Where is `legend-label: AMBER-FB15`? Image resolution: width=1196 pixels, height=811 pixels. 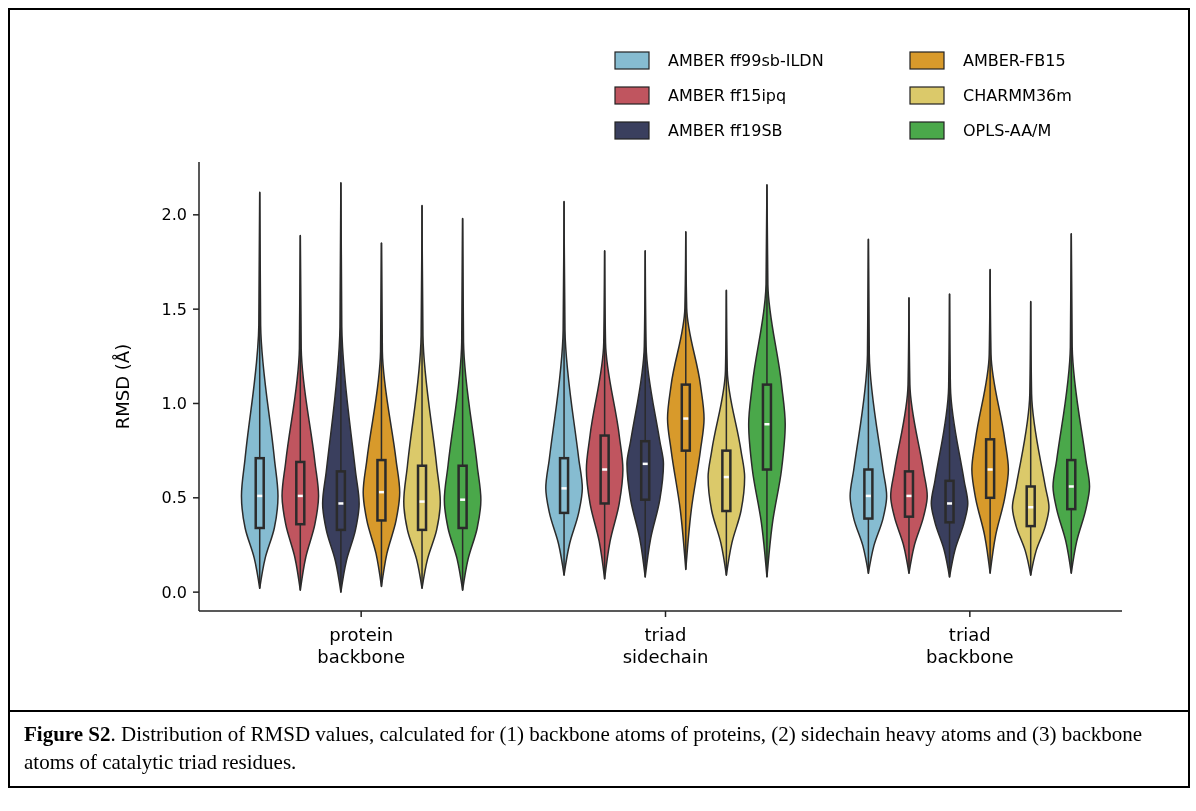 legend-label: AMBER-FB15 is located at coordinates (1014, 60).